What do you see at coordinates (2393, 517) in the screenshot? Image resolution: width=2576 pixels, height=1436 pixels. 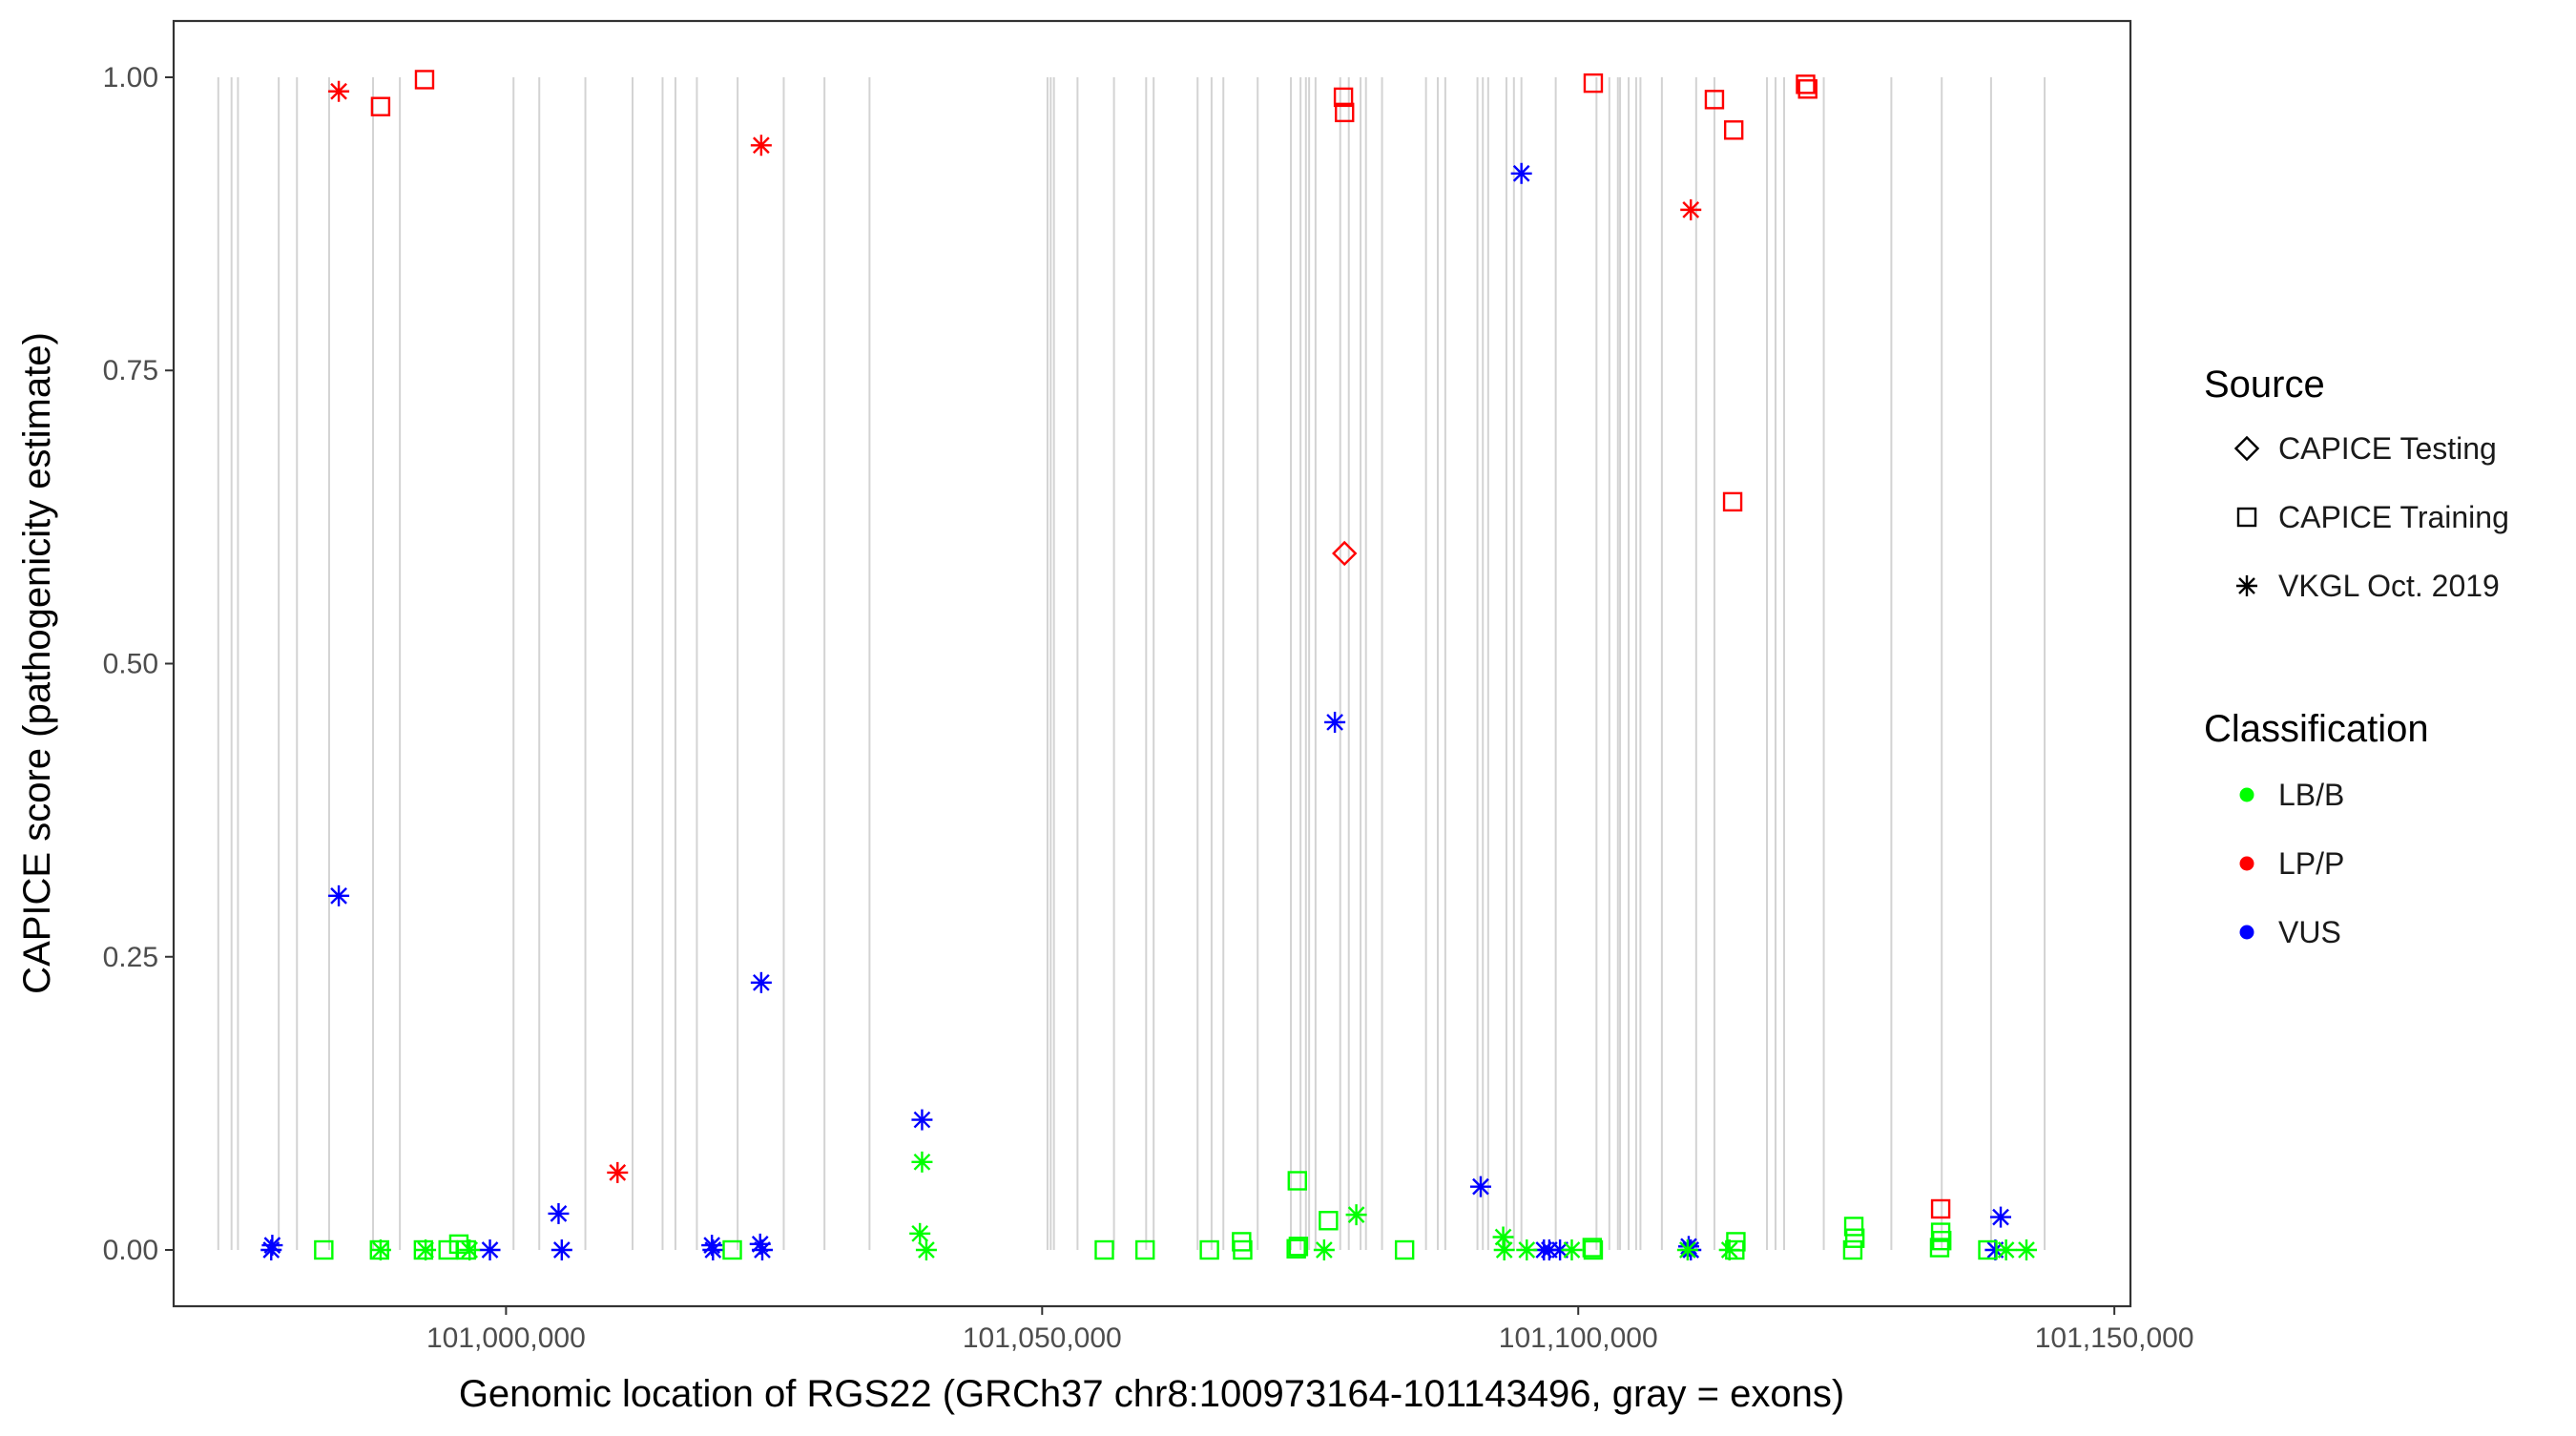 I see `legend-label: CAPICE Training` at bounding box center [2393, 517].